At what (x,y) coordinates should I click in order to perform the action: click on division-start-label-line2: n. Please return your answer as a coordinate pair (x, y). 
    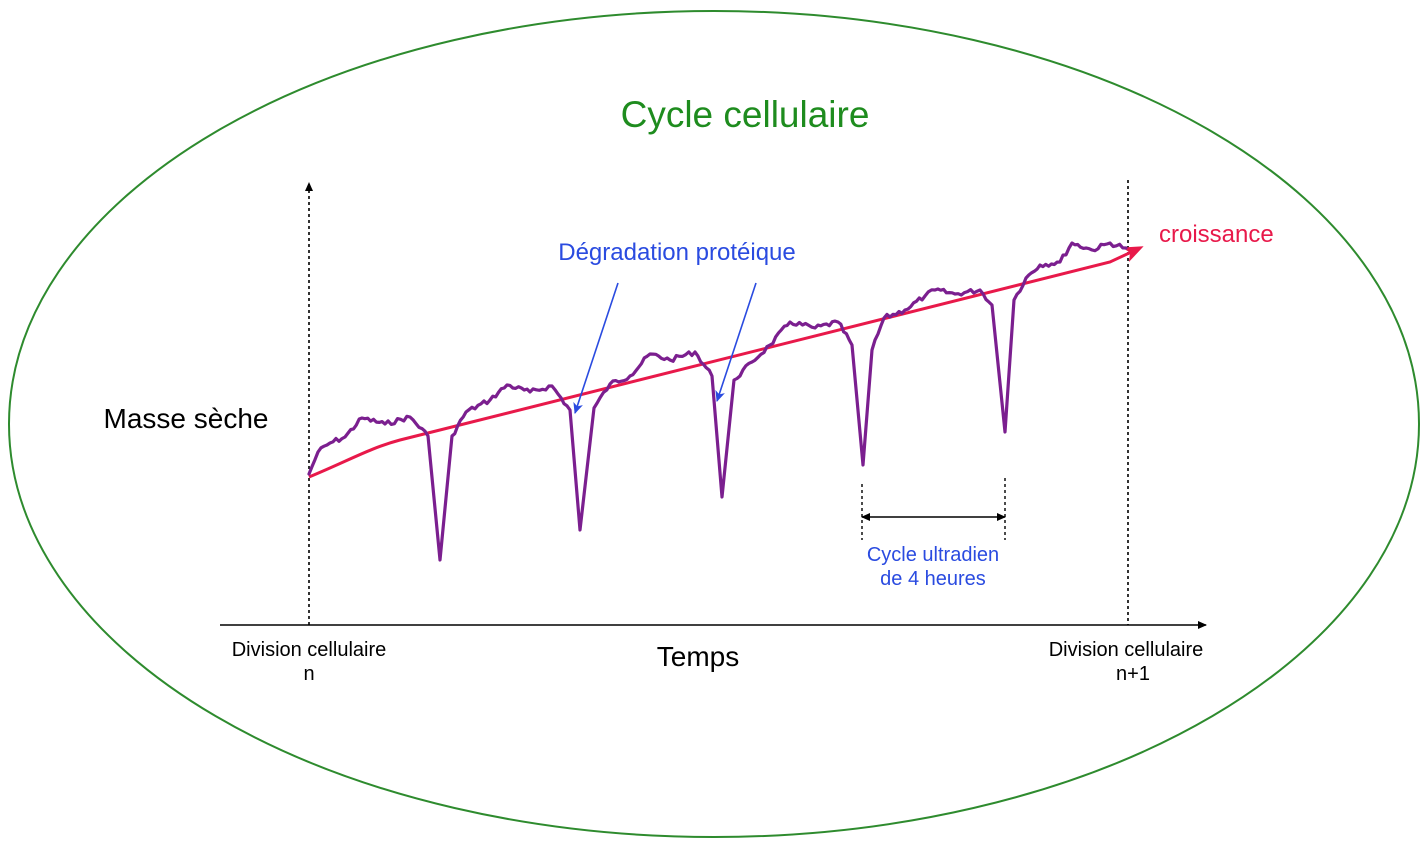
    Looking at the image, I should click on (308, 674).